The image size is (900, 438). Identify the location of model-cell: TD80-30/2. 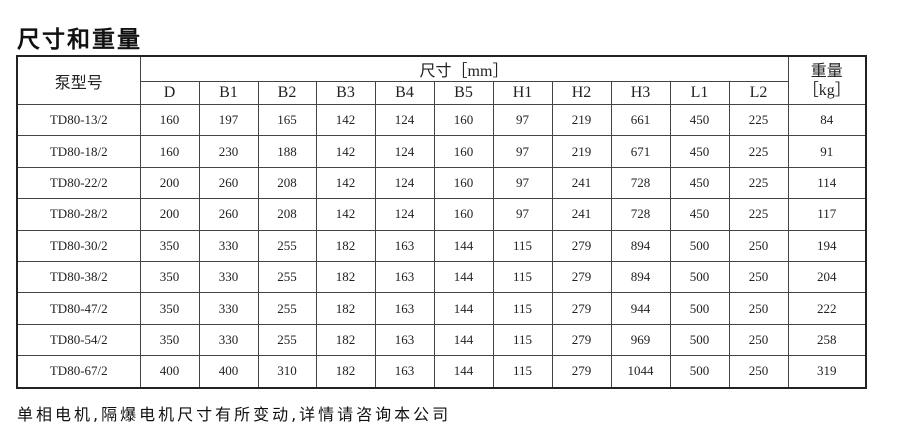
(78, 245).